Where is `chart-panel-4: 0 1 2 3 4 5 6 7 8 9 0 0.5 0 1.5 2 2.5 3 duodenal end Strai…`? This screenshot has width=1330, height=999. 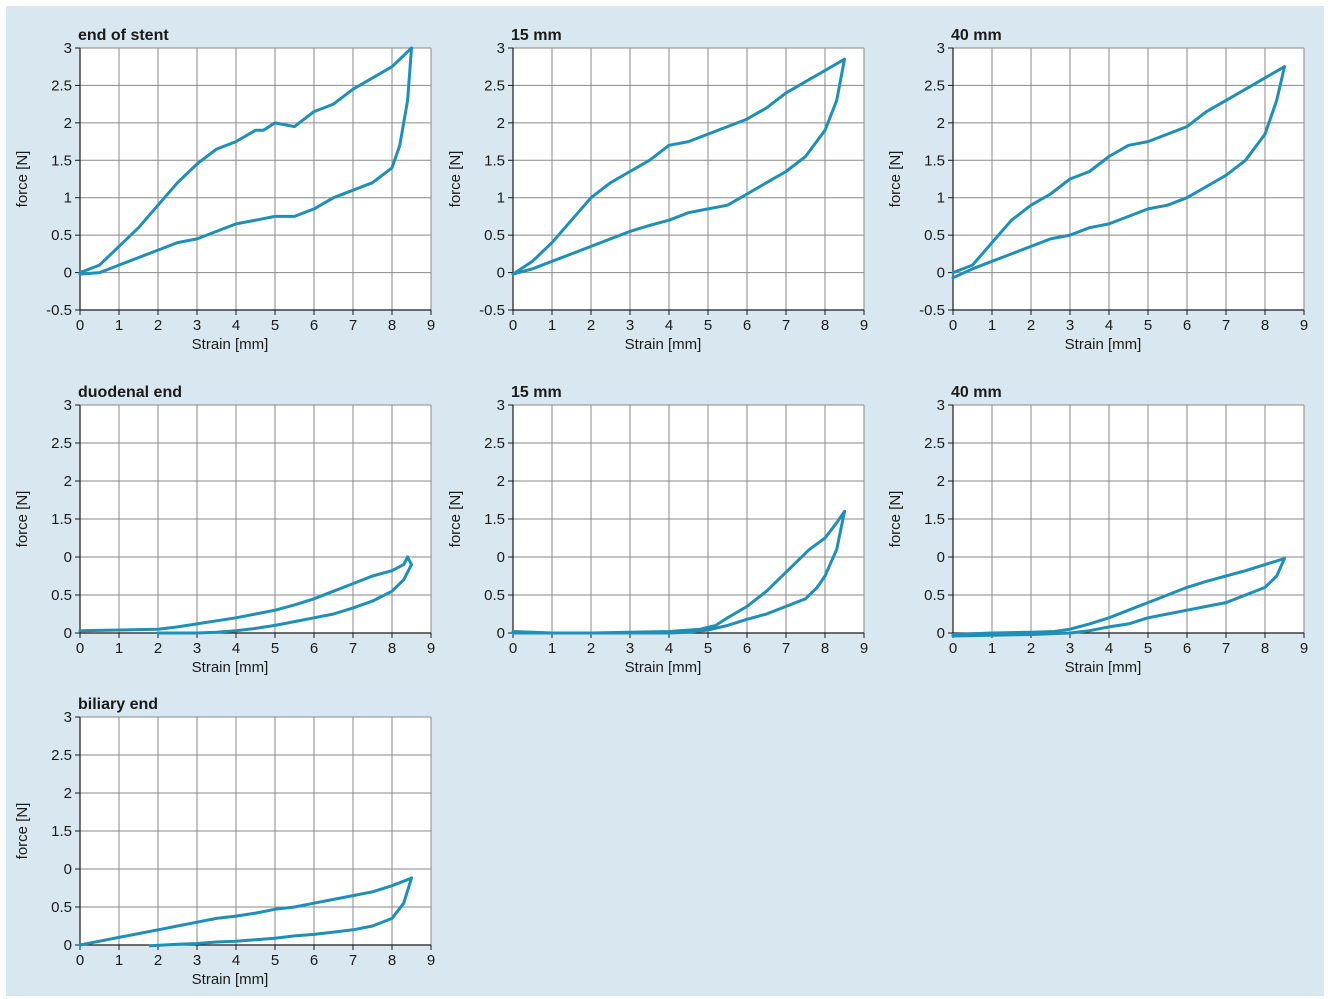 chart-panel-4: 0 1 2 3 4 5 6 7 8 9 0 0.5 0 1.5 2 2.5 3 duodenal end Strai… is located at coordinates (224, 530).